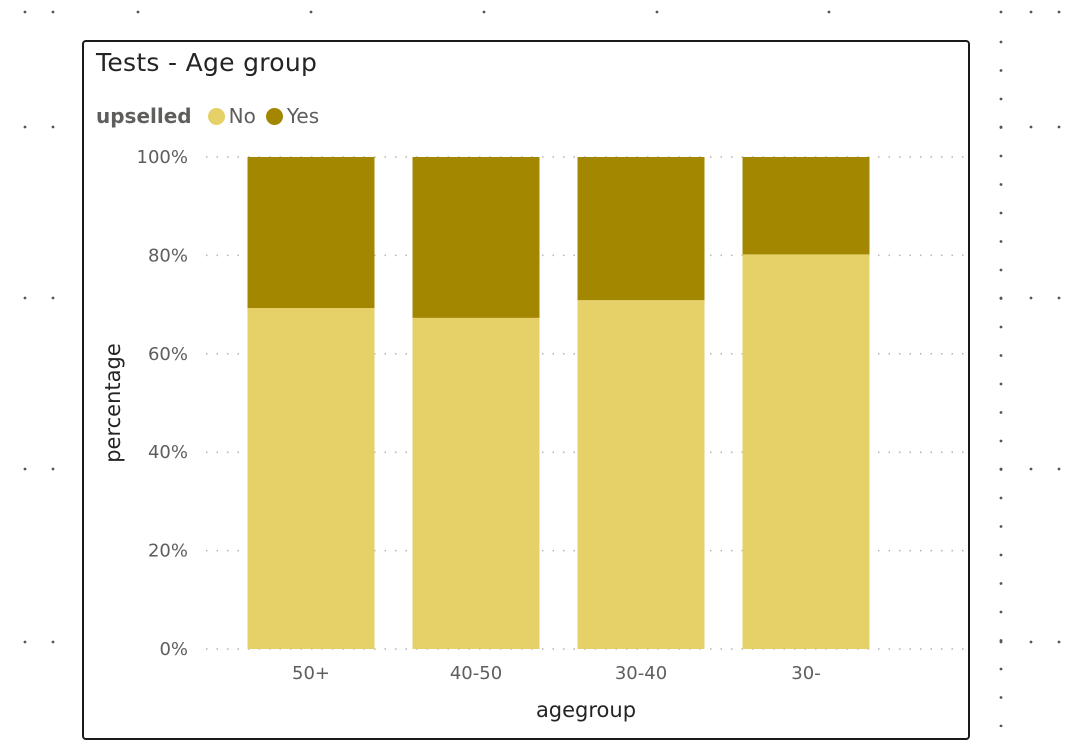  What do you see at coordinates (805, 673) in the screenshot?
I see `x-tick-label: 30-` at bounding box center [805, 673].